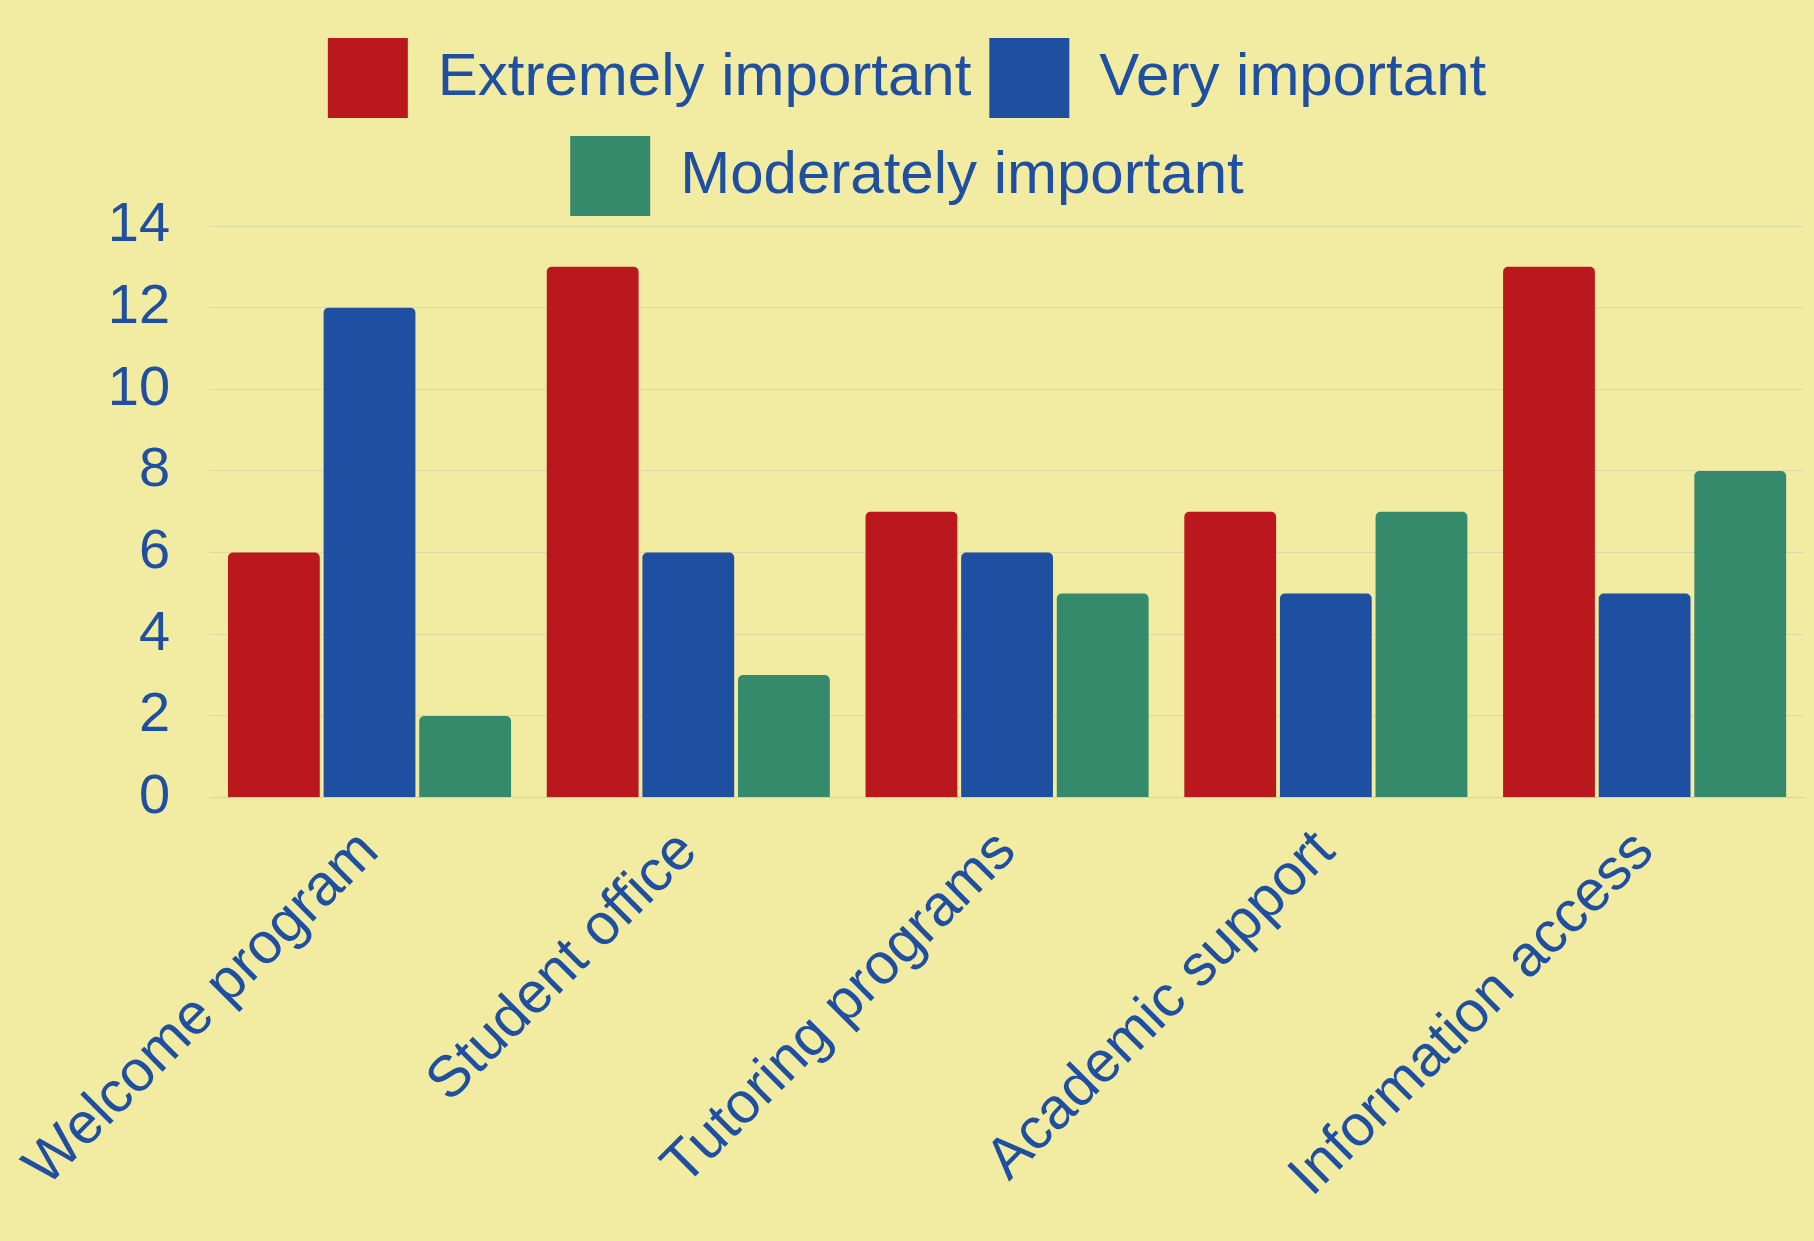 This screenshot has height=1241, width=1814. Describe the element at coordinates (139, 222) in the screenshot. I see `y-tick-label: 14` at that location.